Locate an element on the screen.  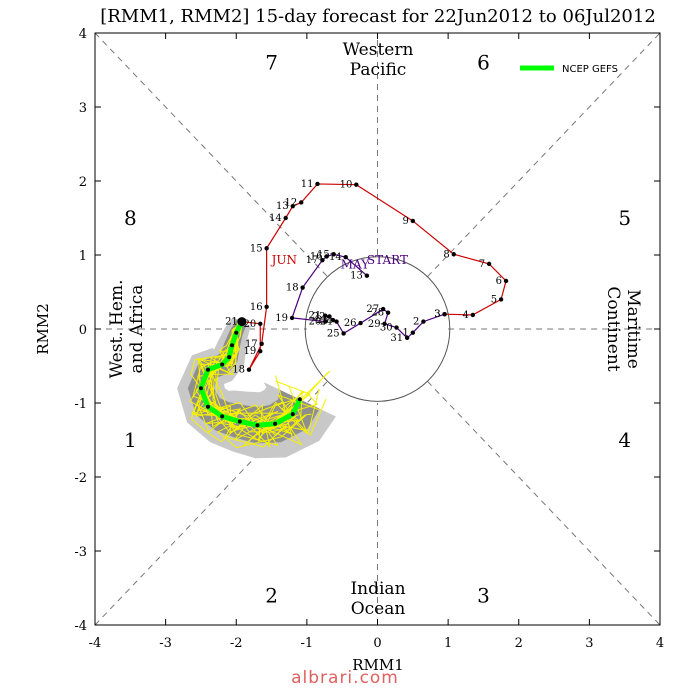
x-tick-label: 0 is located at coordinates (377, 643).